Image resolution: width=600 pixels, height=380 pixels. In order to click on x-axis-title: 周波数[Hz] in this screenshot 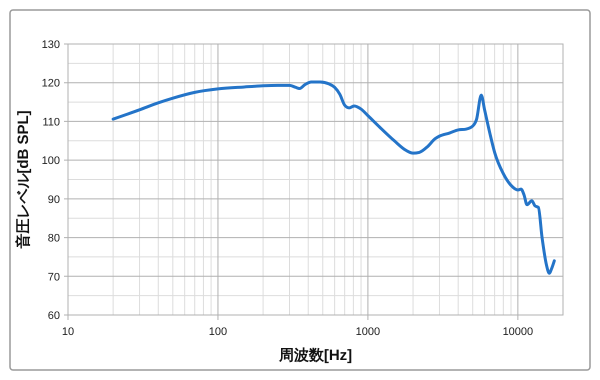, I will do `click(315, 355)`.